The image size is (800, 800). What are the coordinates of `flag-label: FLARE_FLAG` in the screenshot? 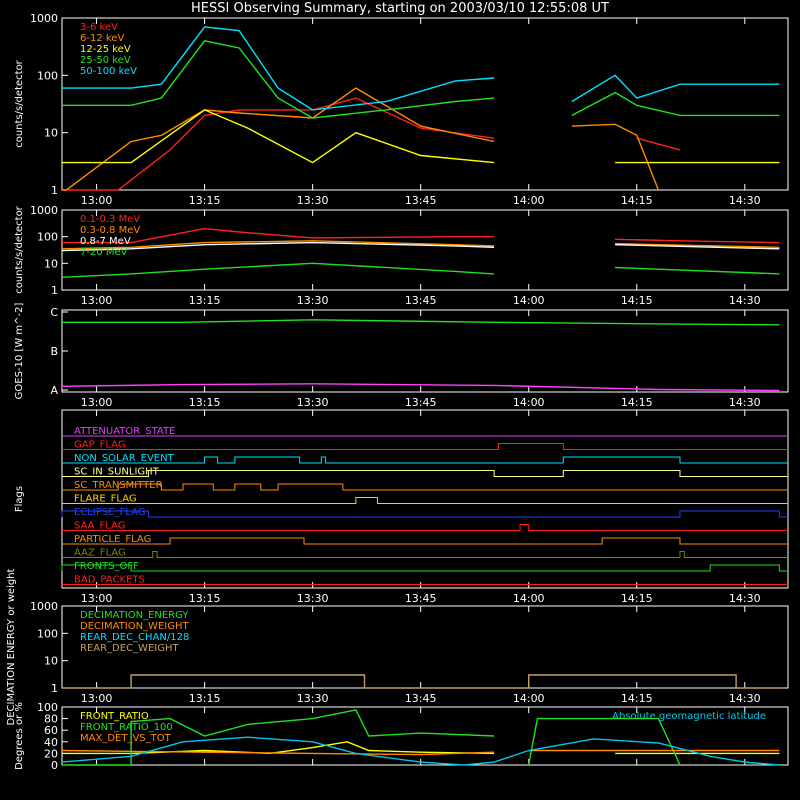 It's located at (105, 499).